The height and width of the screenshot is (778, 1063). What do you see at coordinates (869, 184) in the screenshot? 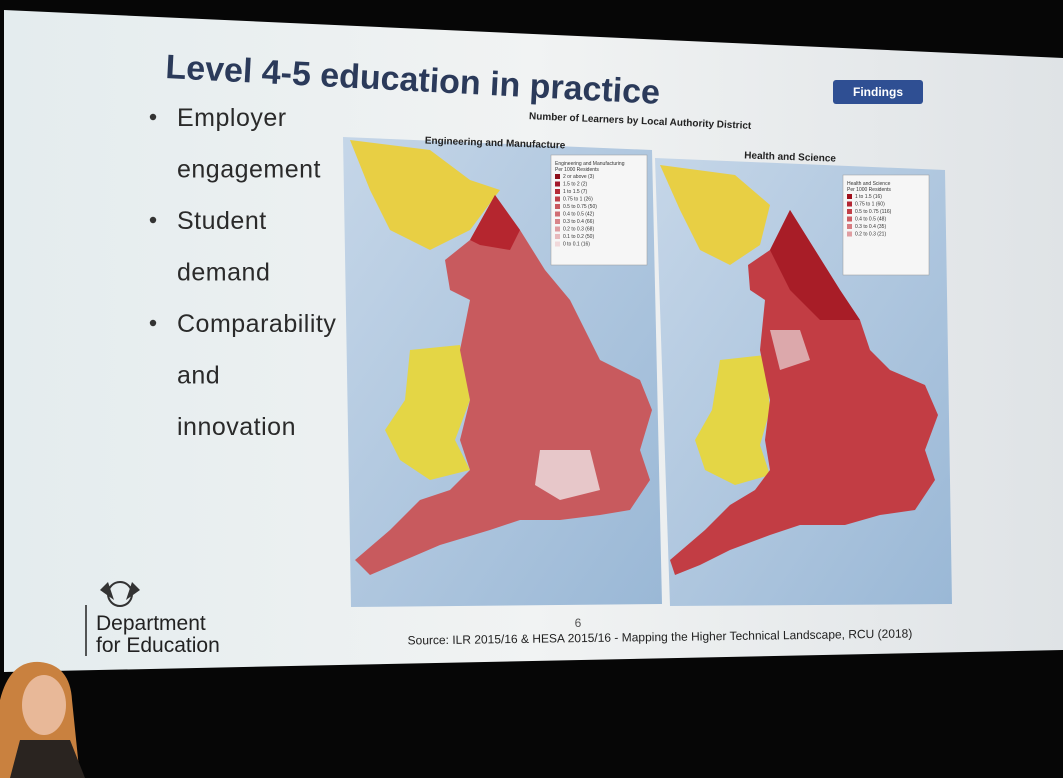
I see `legend-title: Health and Science` at bounding box center [869, 184].